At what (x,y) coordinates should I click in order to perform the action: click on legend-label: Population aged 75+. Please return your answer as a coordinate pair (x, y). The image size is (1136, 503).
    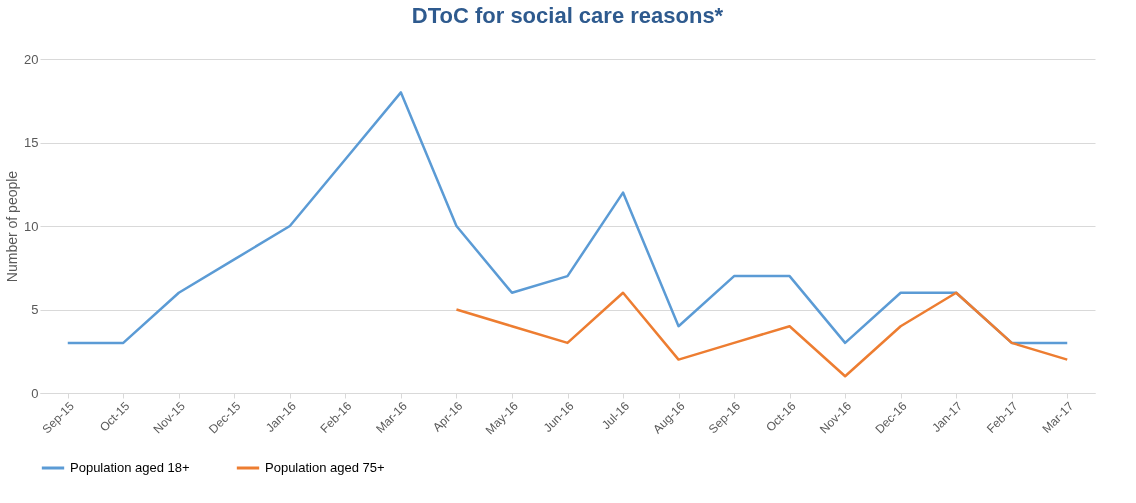
    Looking at the image, I should click on (325, 467).